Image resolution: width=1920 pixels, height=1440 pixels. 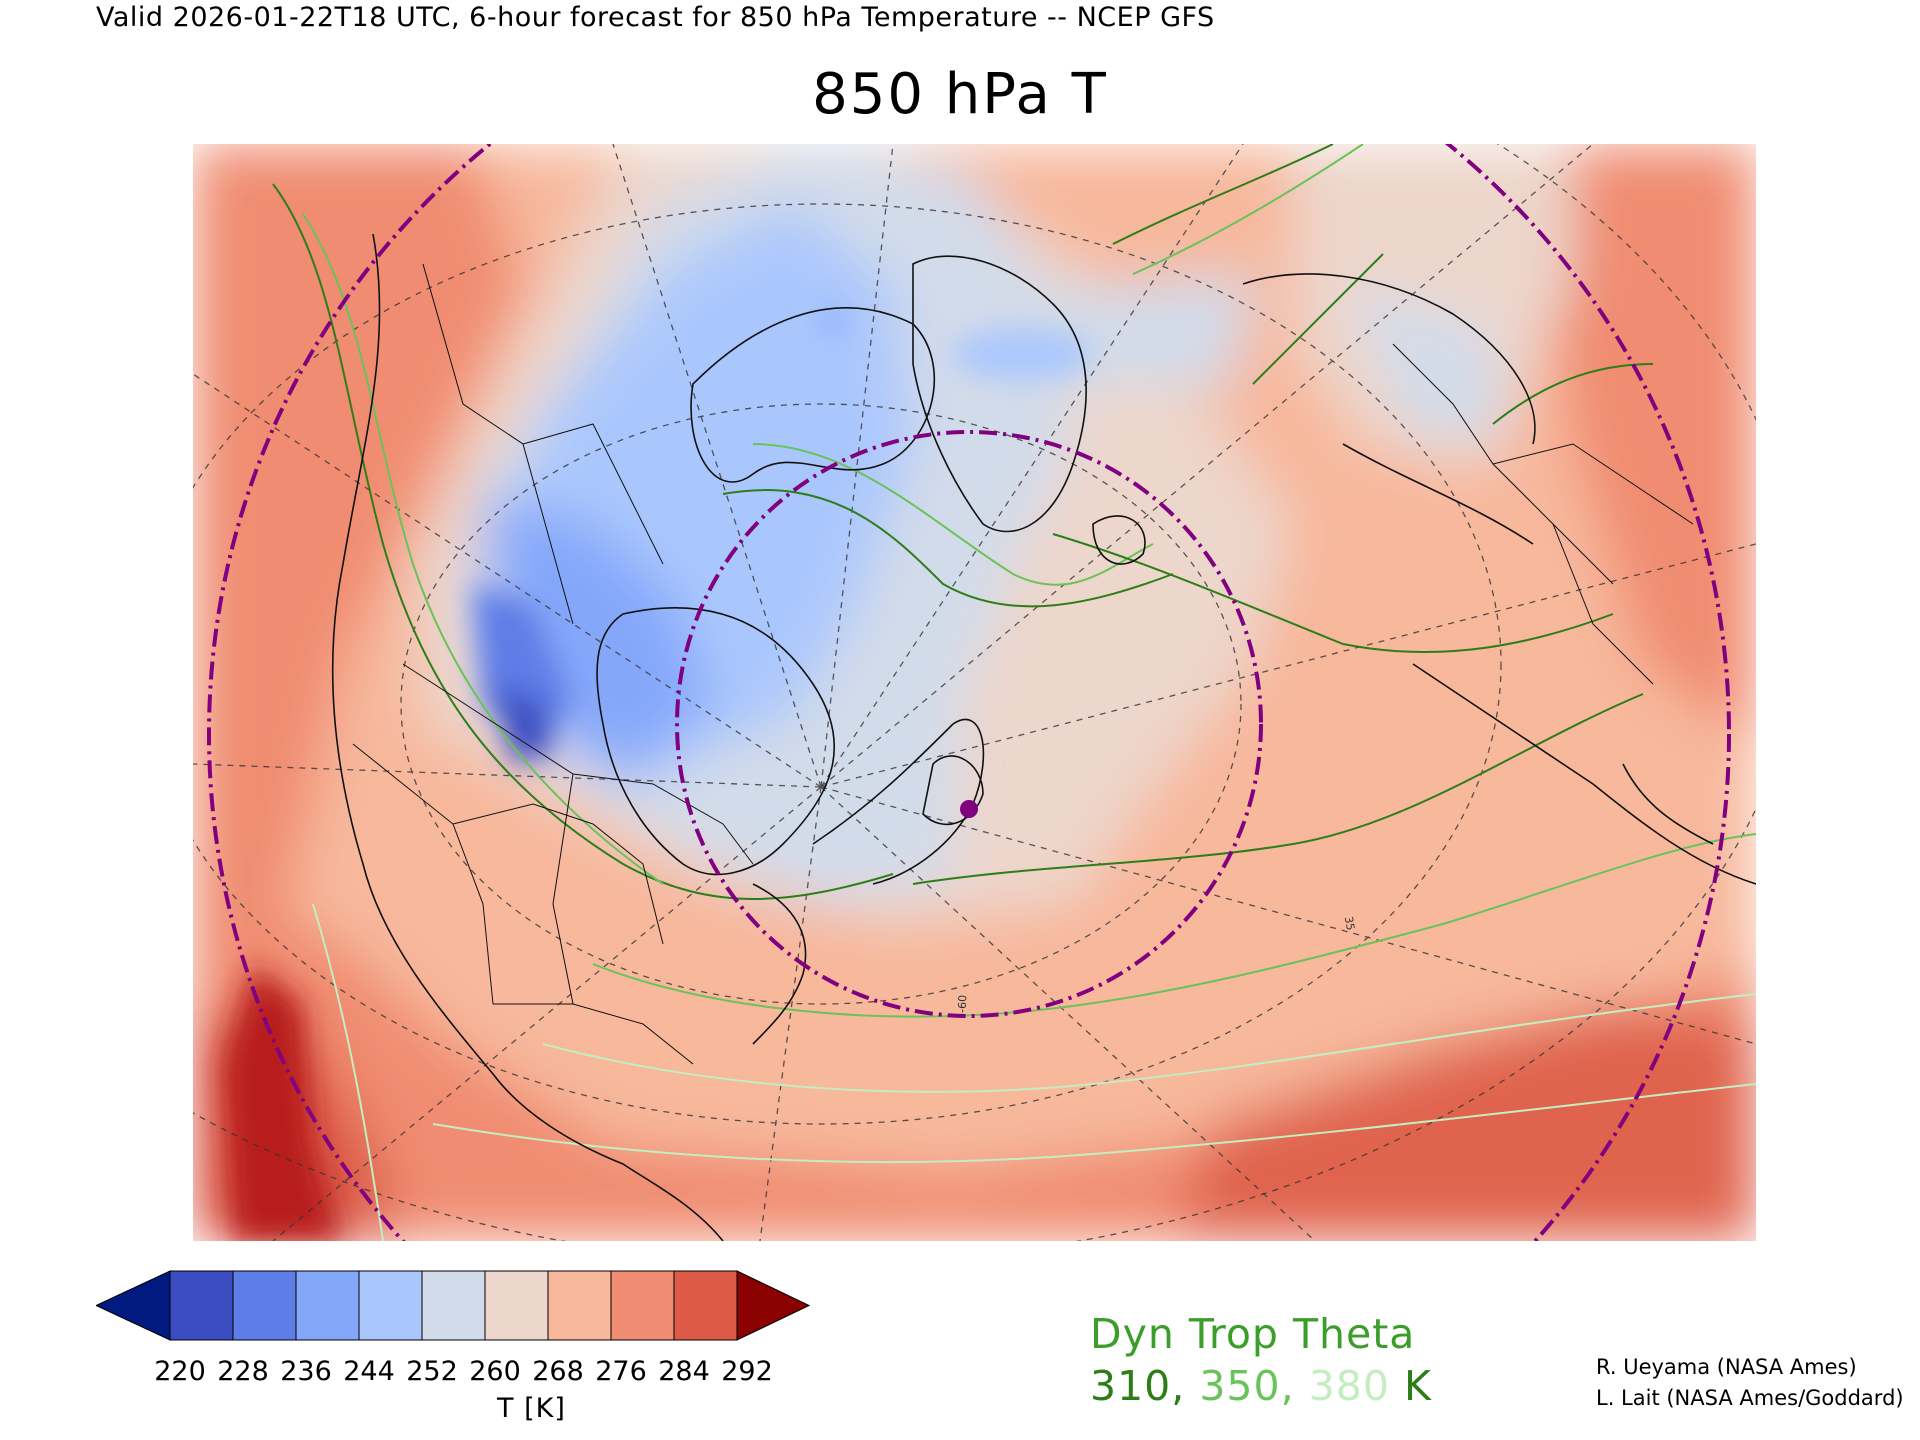 What do you see at coordinates (531, 1408) in the screenshot?
I see `colorbar-units: T [K]` at bounding box center [531, 1408].